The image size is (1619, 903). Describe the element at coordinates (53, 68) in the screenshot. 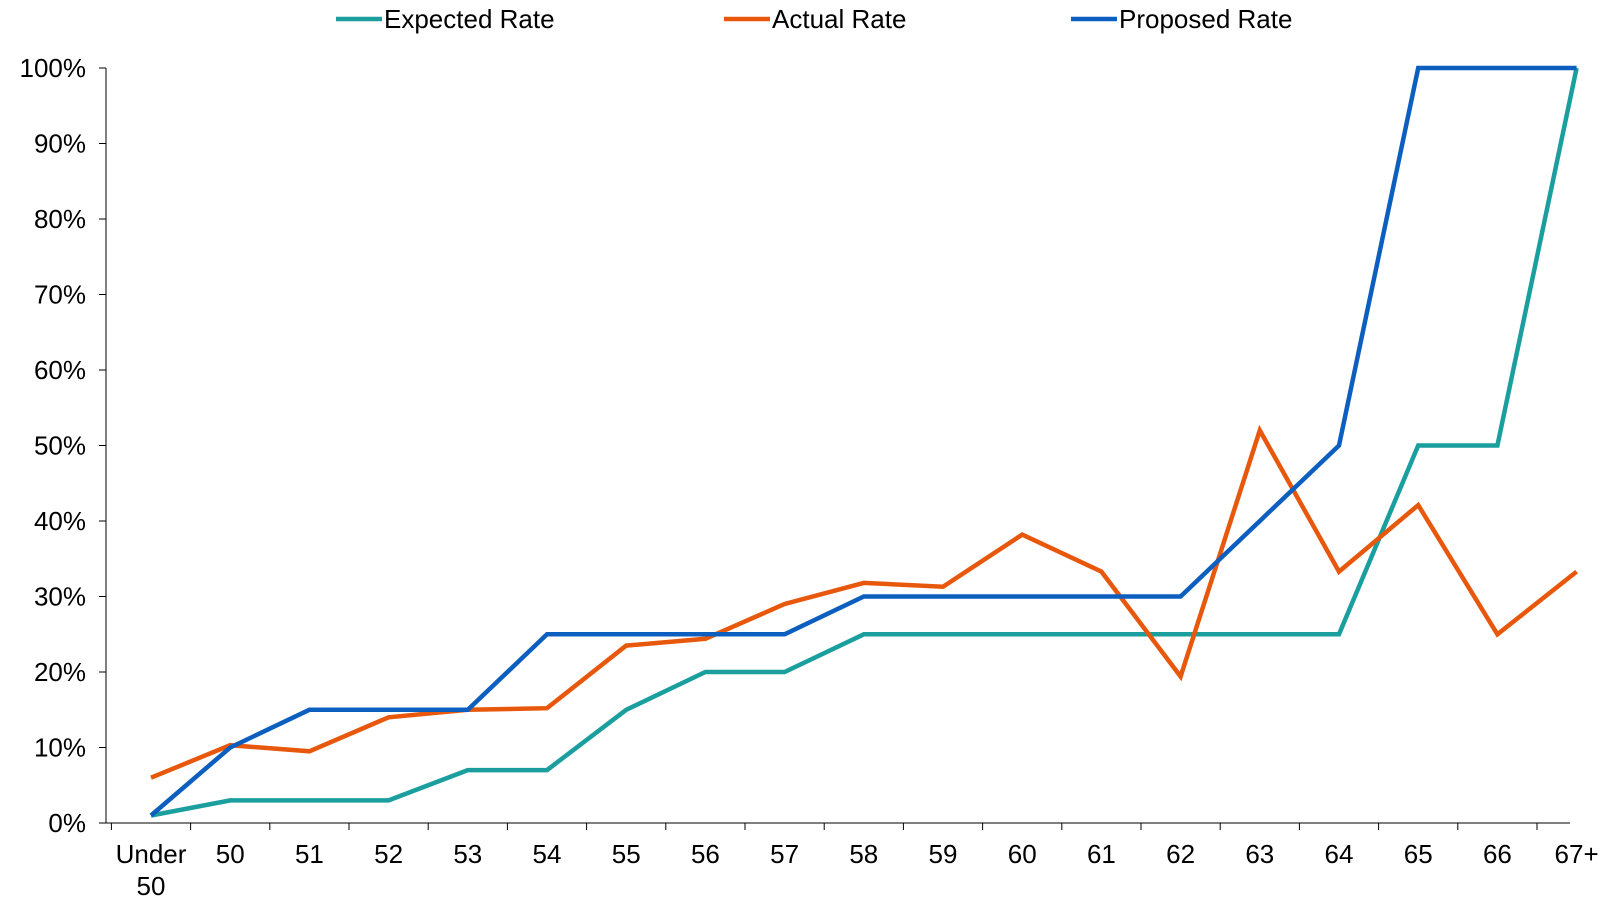

I see `y-tick-label: 100%` at that location.